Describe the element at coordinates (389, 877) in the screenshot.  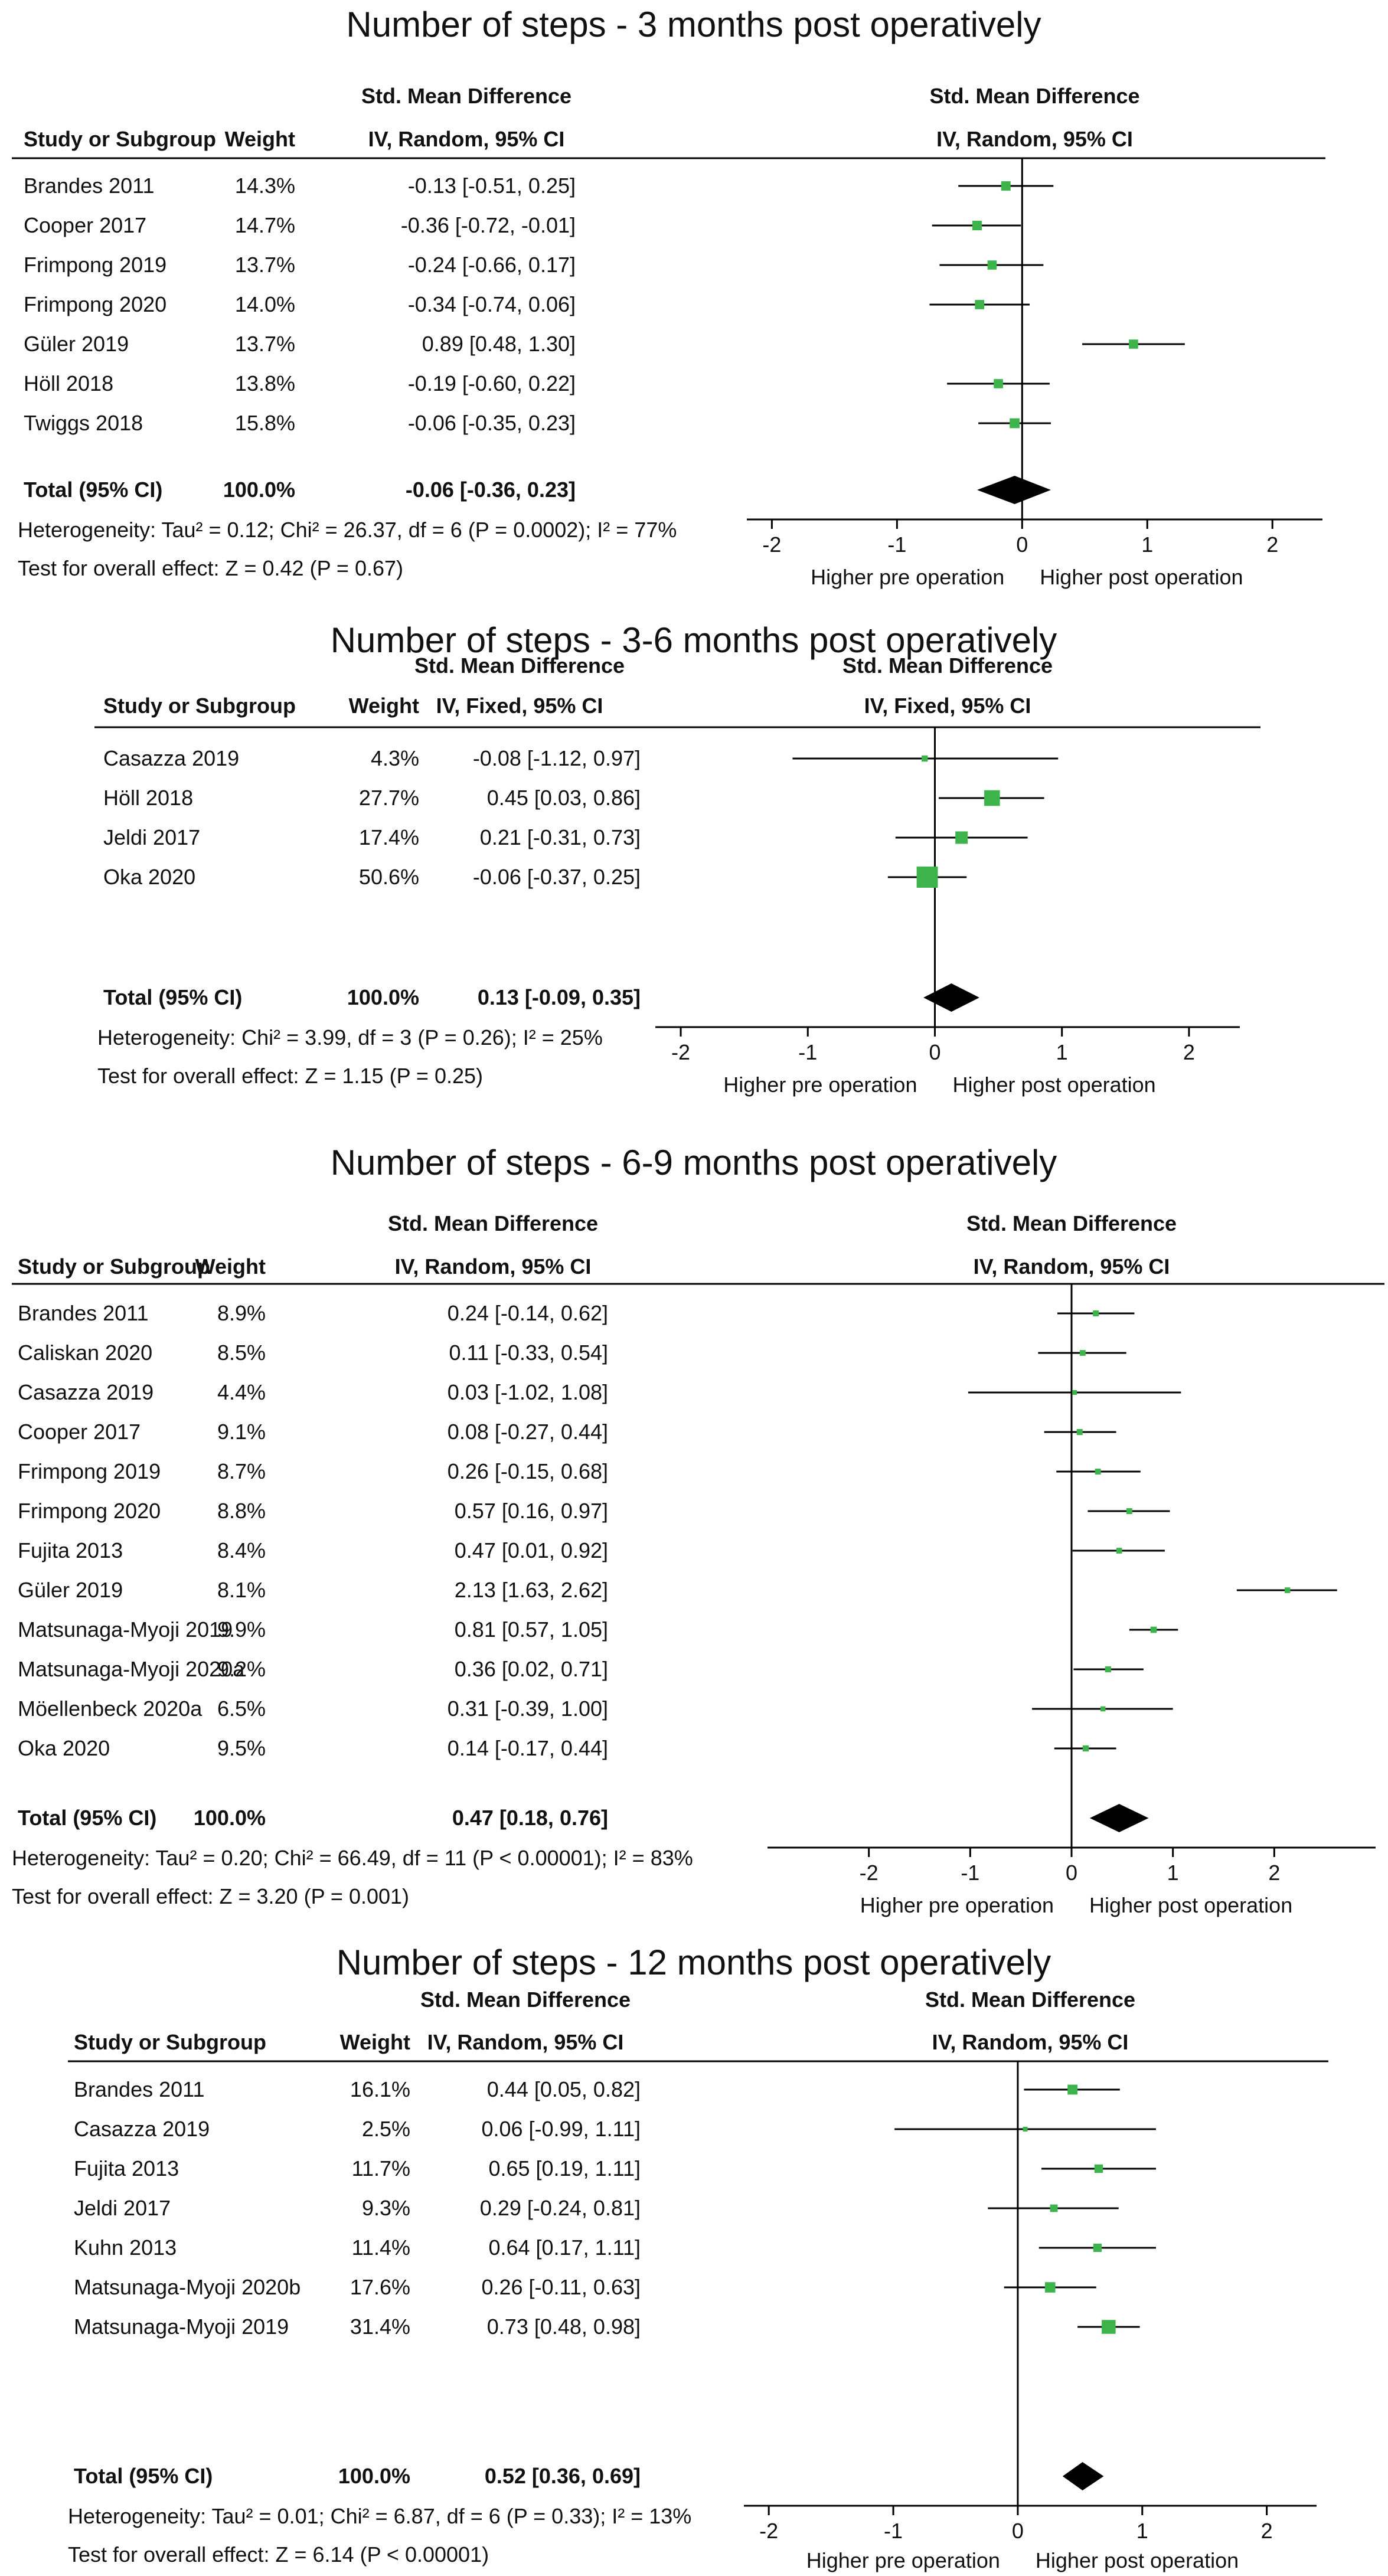
I see `study-weight: 50.6%` at that location.